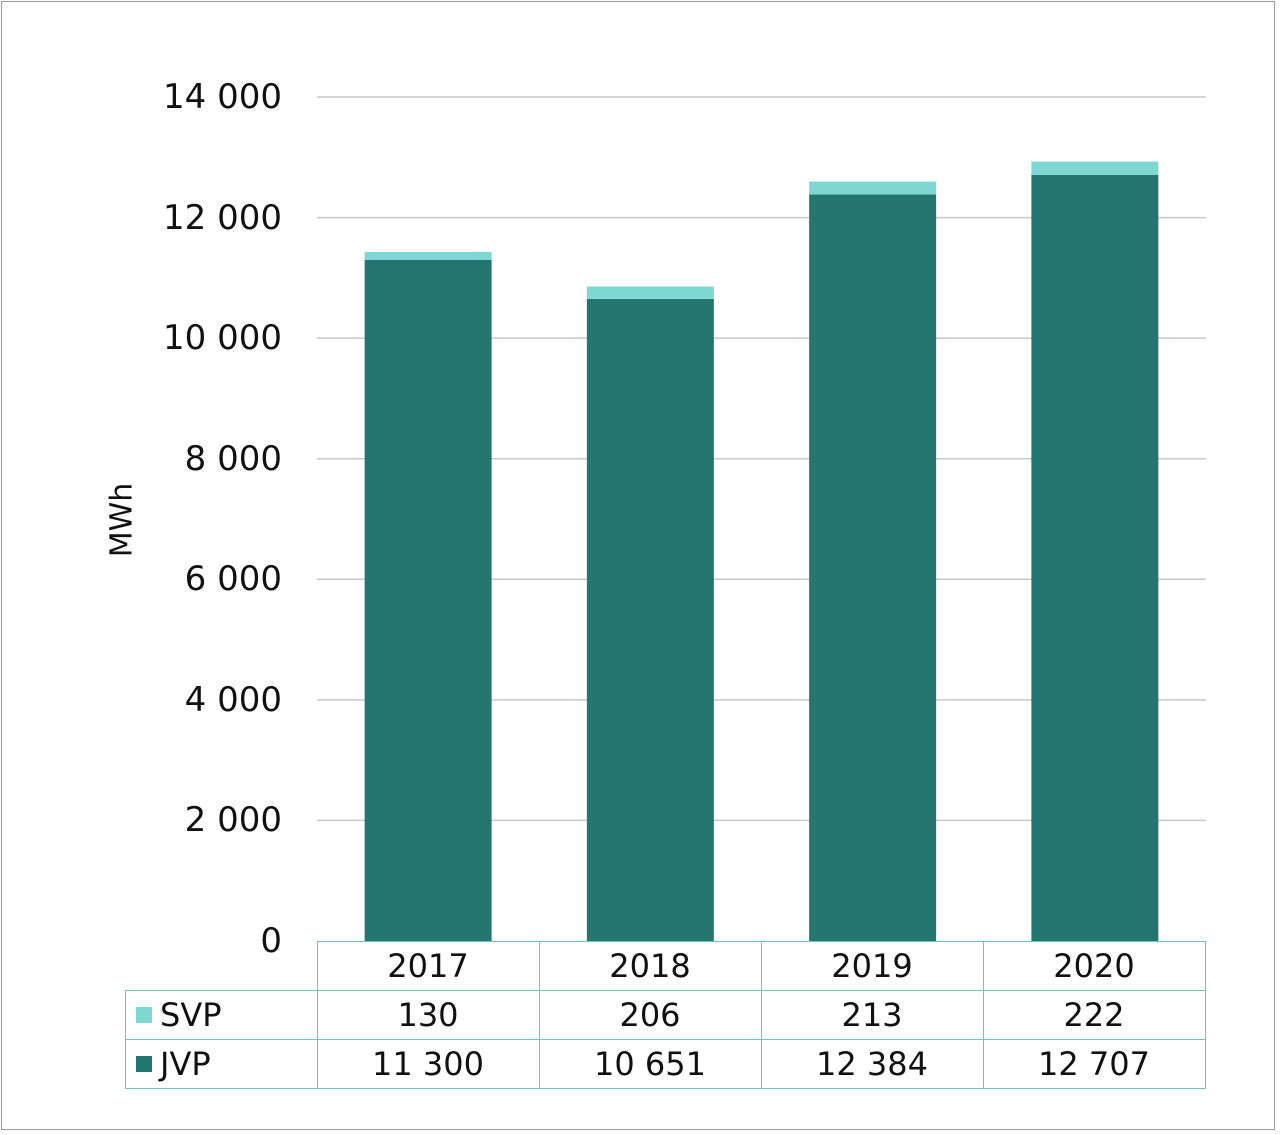  I want to click on category-label-2020: 2020, so click(1094, 966).